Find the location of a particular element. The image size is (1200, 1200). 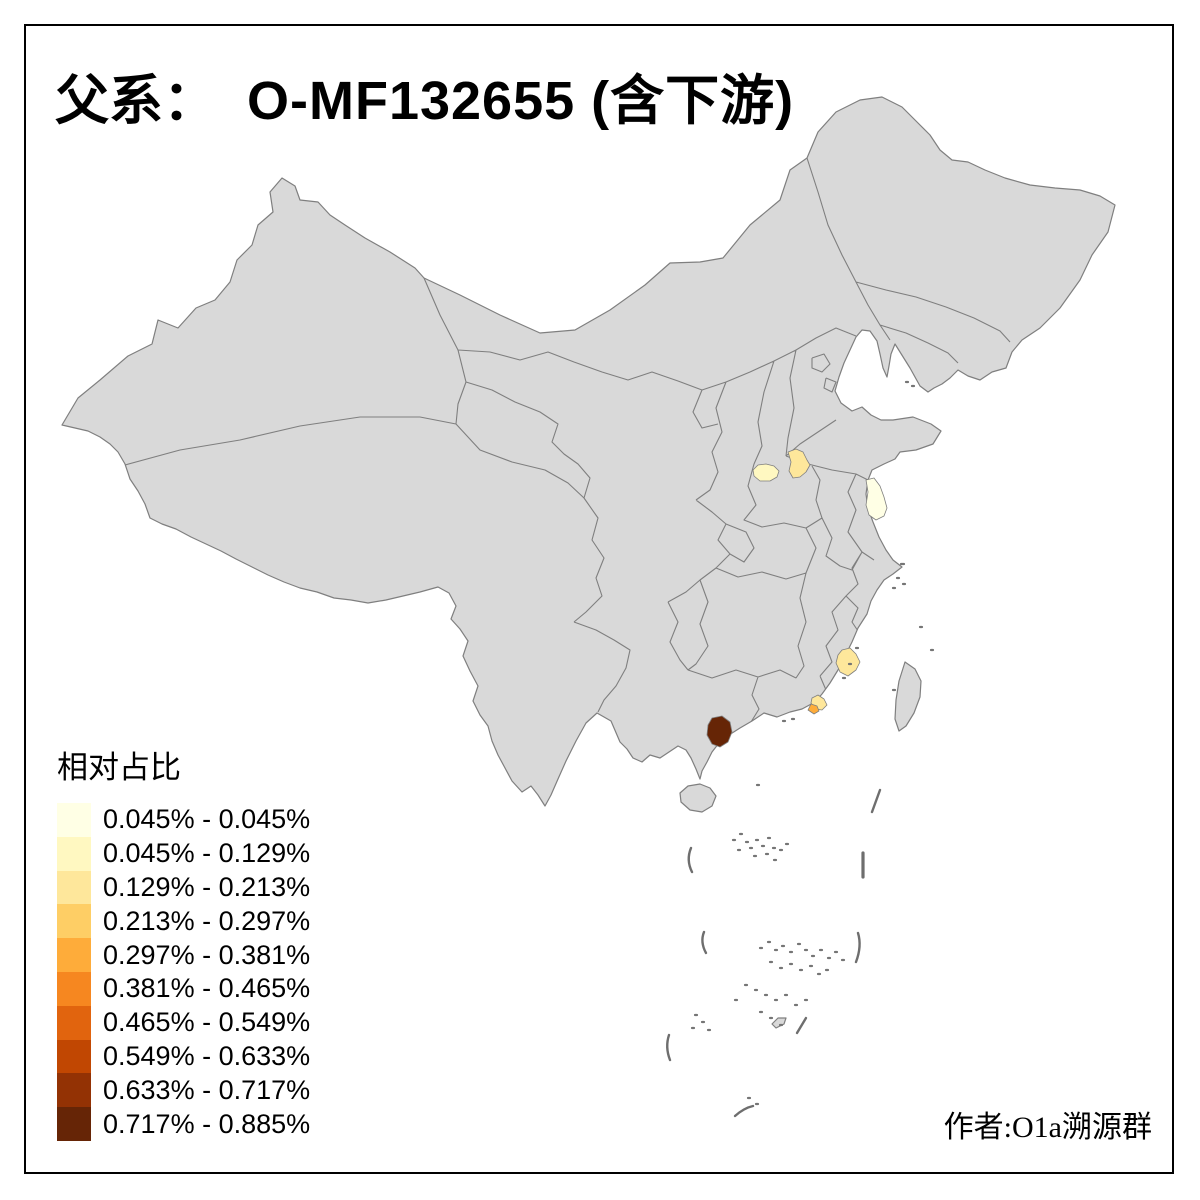

legend-label: 0.045% - 0.045% is located at coordinates (207, 819).